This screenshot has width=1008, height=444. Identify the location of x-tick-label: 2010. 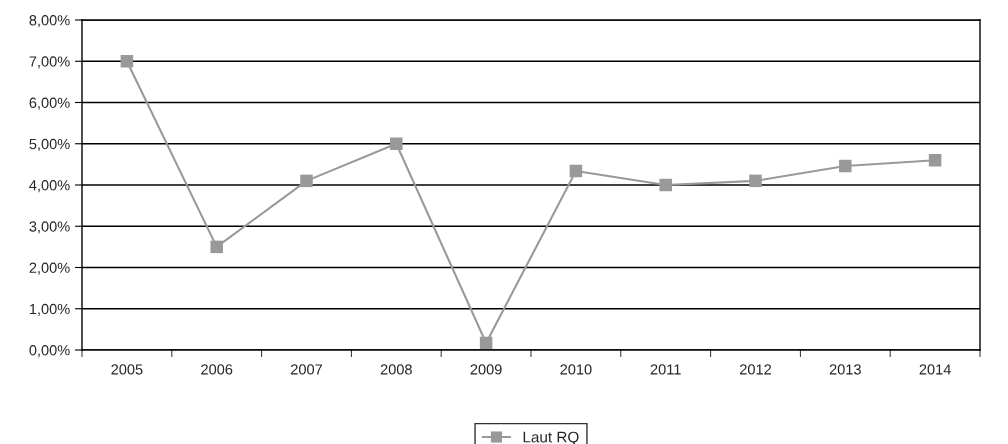
(576, 369).